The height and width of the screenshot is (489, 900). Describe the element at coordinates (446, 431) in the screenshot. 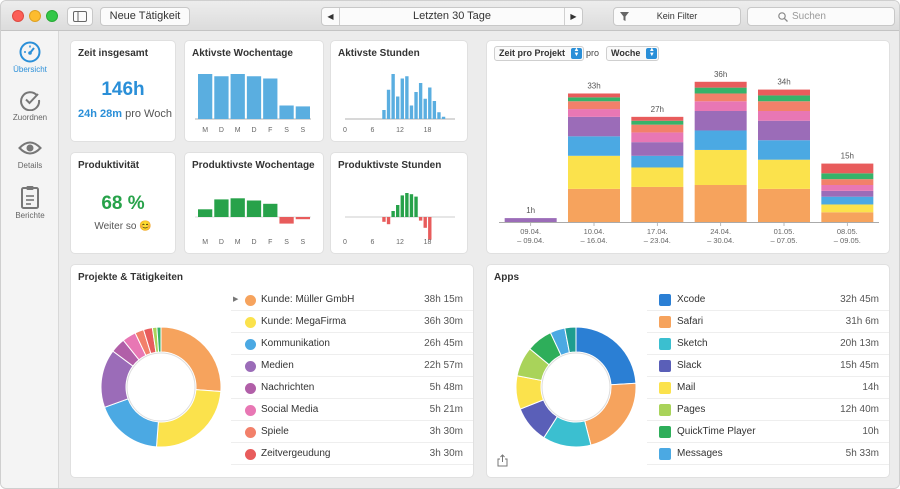

I see `project-duration: 3h 30m` at that location.